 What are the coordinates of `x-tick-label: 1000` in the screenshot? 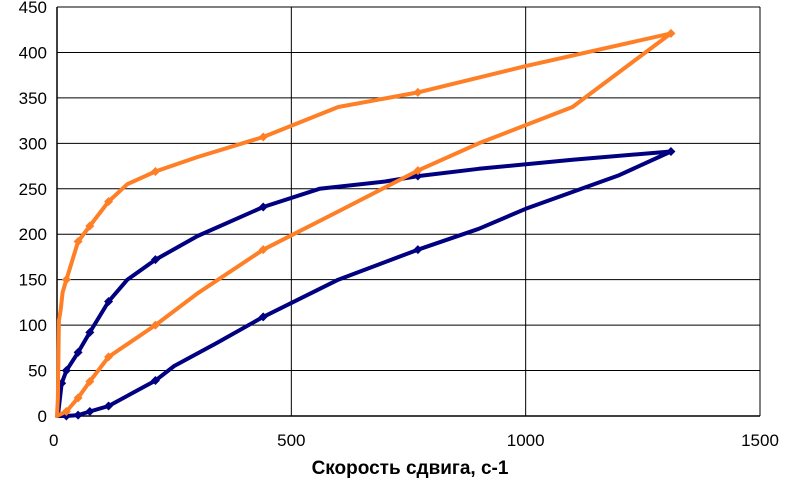 It's located at (526, 440).